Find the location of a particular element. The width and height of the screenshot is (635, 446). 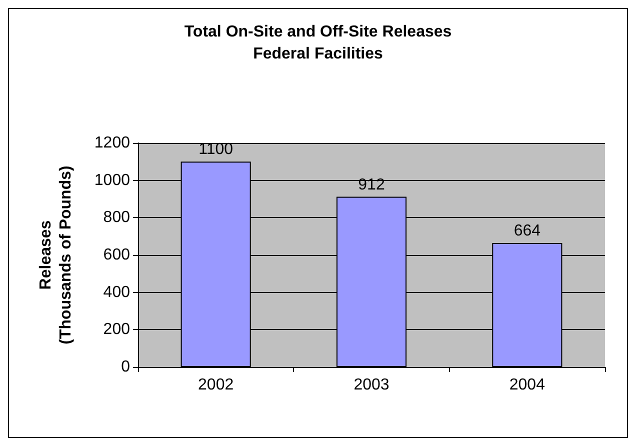

y-tick-label: 1200 is located at coordinates (112, 143).